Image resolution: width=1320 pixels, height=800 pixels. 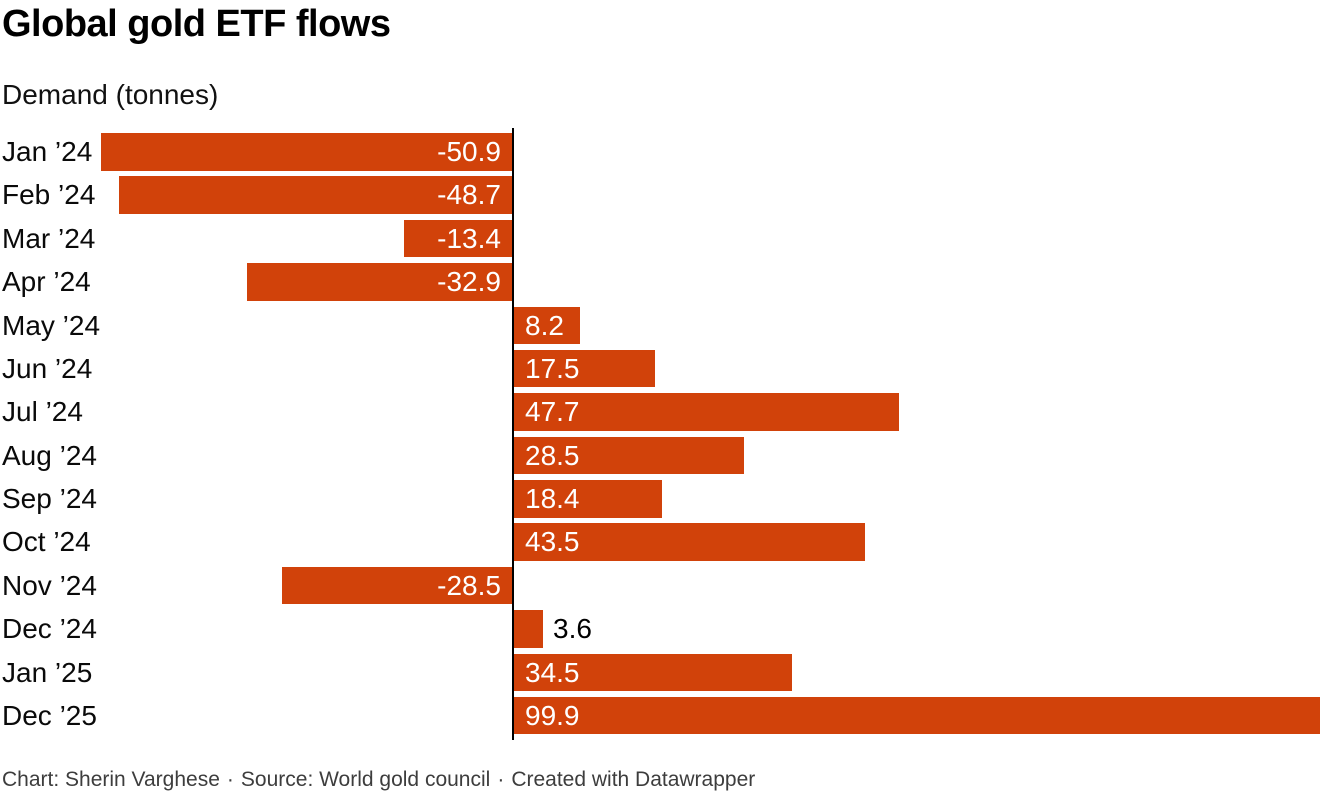 I want to click on bar-row: Sep ’24 18.4, so click(x=660, y=502).